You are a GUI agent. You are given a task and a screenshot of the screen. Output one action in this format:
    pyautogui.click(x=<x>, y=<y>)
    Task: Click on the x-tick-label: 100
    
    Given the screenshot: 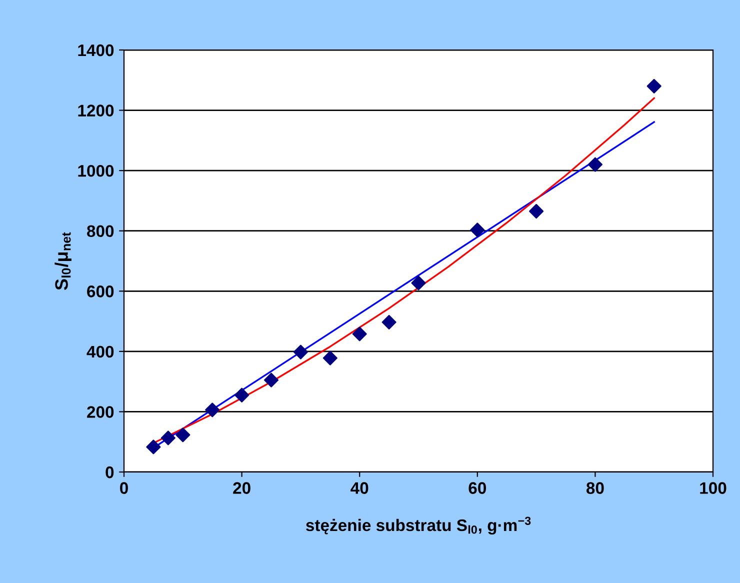 What is the action you would take?
    pyautogui.click(x=713, y=488)
    